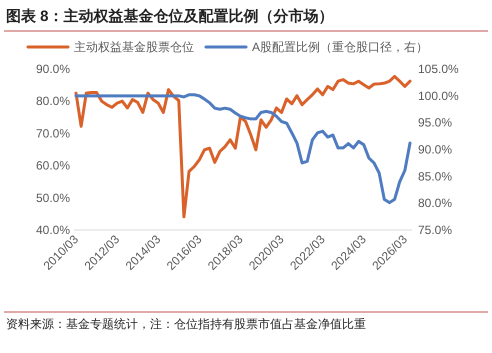 The height and width of the screenshot is (353, 492). What do you see at coordinates (435, 203) in the screenshot?
I see `y2-tick-label: 80.0%` at bounding box center [435, 203].